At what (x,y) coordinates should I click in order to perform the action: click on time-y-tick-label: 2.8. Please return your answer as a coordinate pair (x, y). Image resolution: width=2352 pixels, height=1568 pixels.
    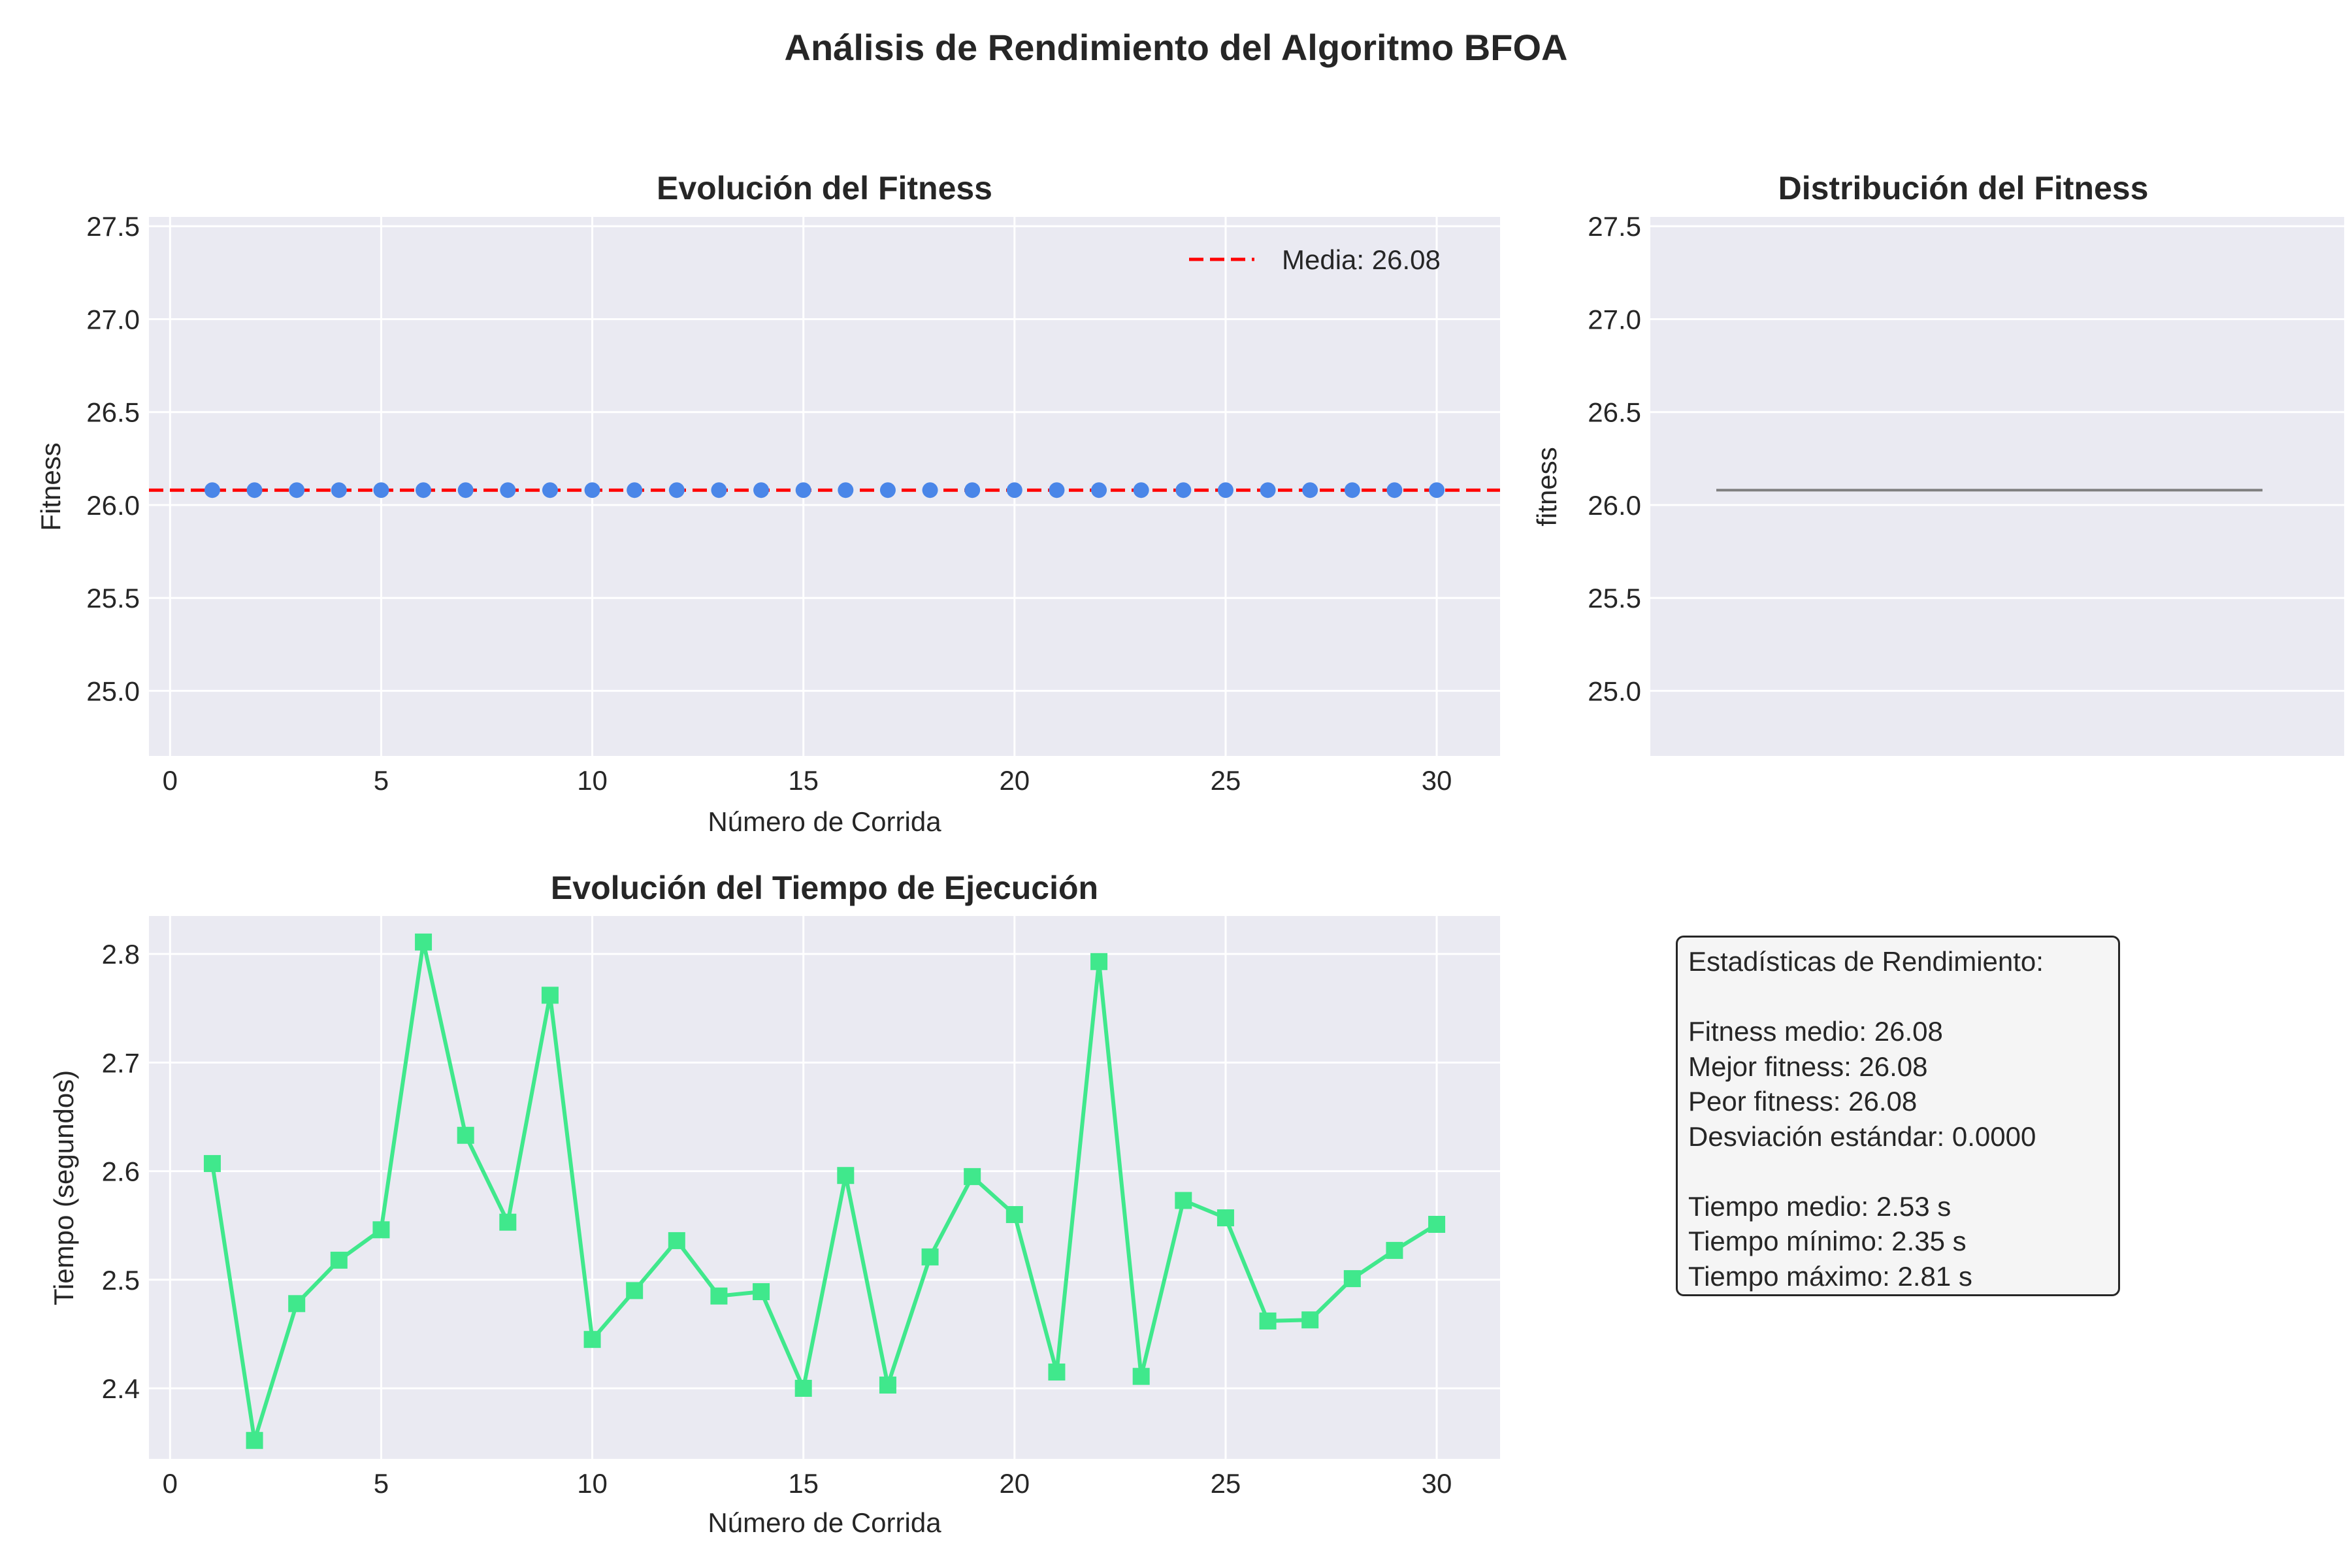
    Looking at the image, I should click on (121, 954).